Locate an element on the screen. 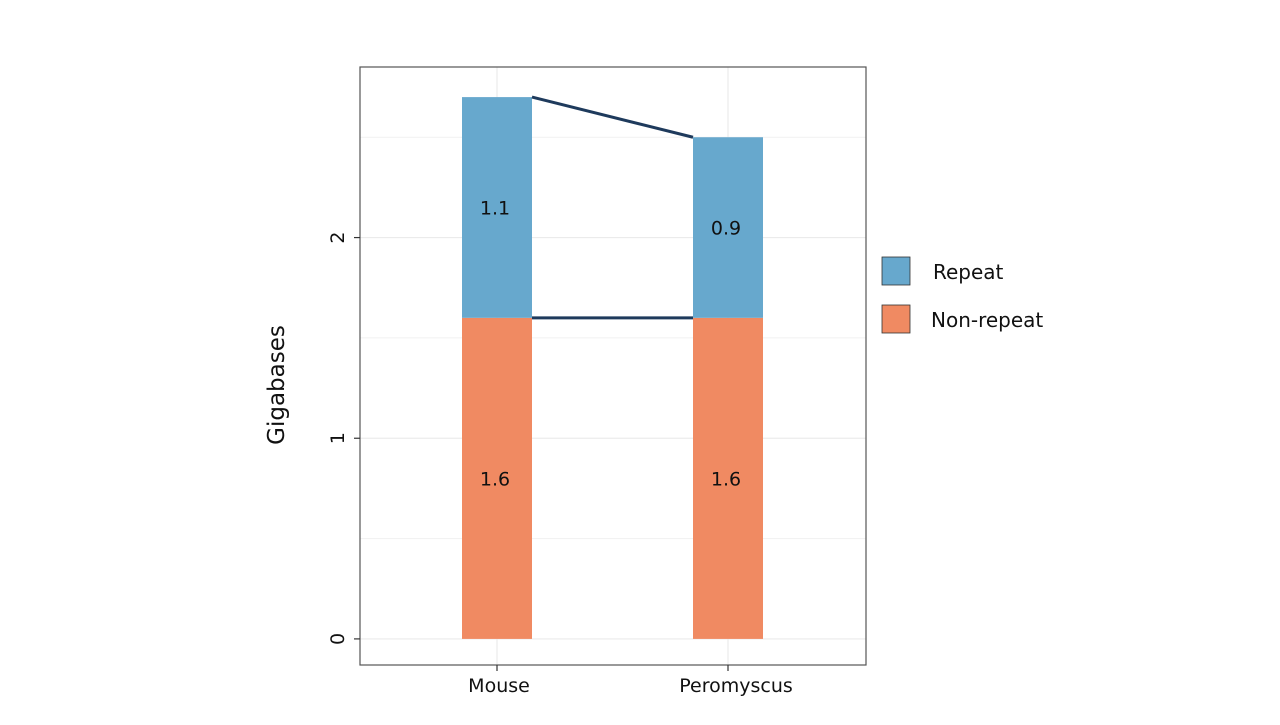  y-tick-label: 0 is located at coordinates (338, 639).